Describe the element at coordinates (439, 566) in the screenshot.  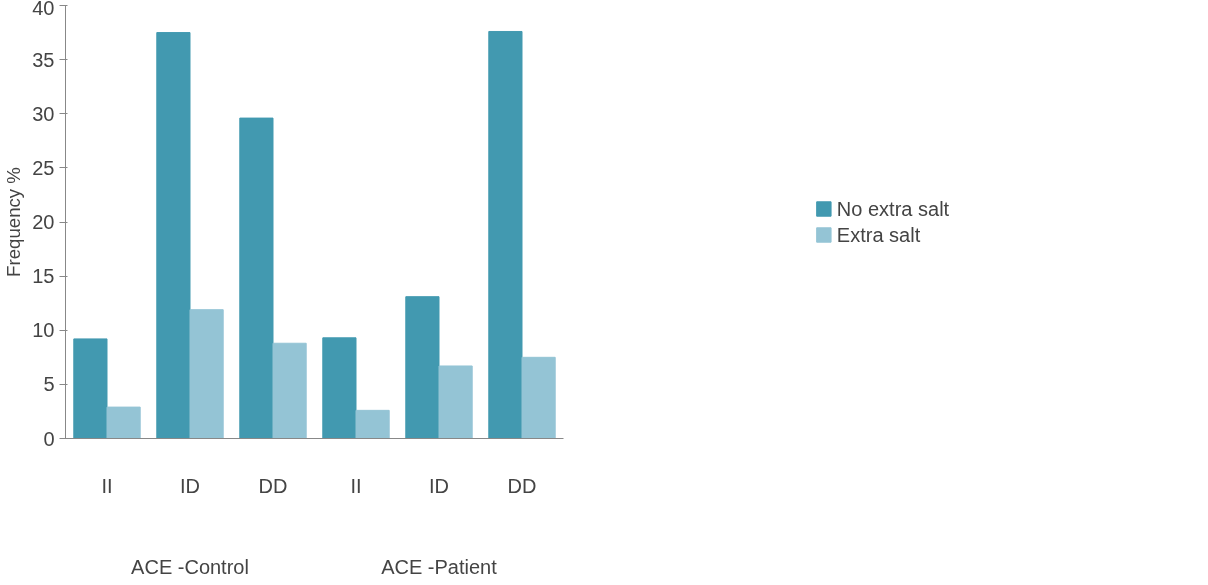
I see `text: ACE -Patient` at that location.